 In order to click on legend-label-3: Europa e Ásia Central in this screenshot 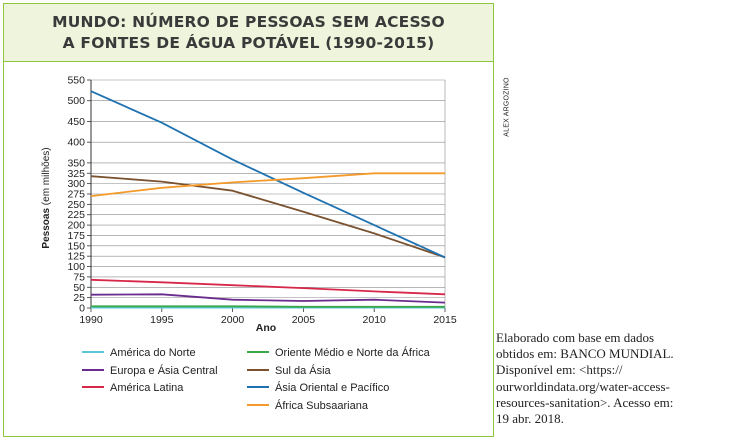, I will do `click(164, 370)`.